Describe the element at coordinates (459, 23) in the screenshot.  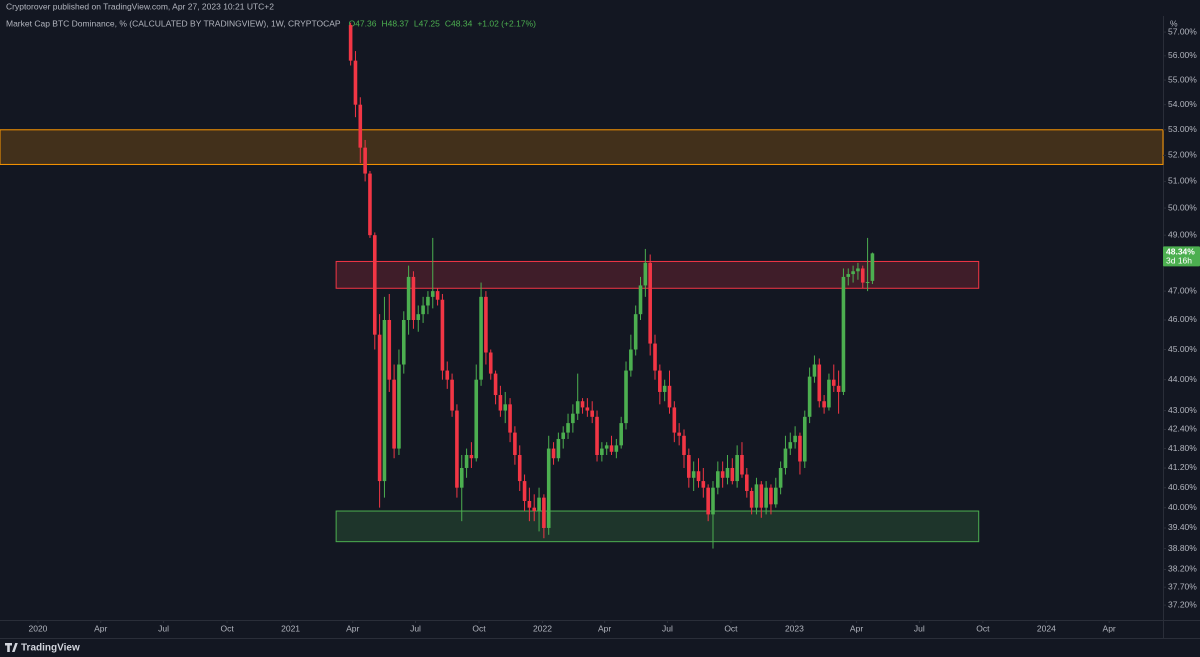
I see `legend-ohlc: C48.34` at that location.